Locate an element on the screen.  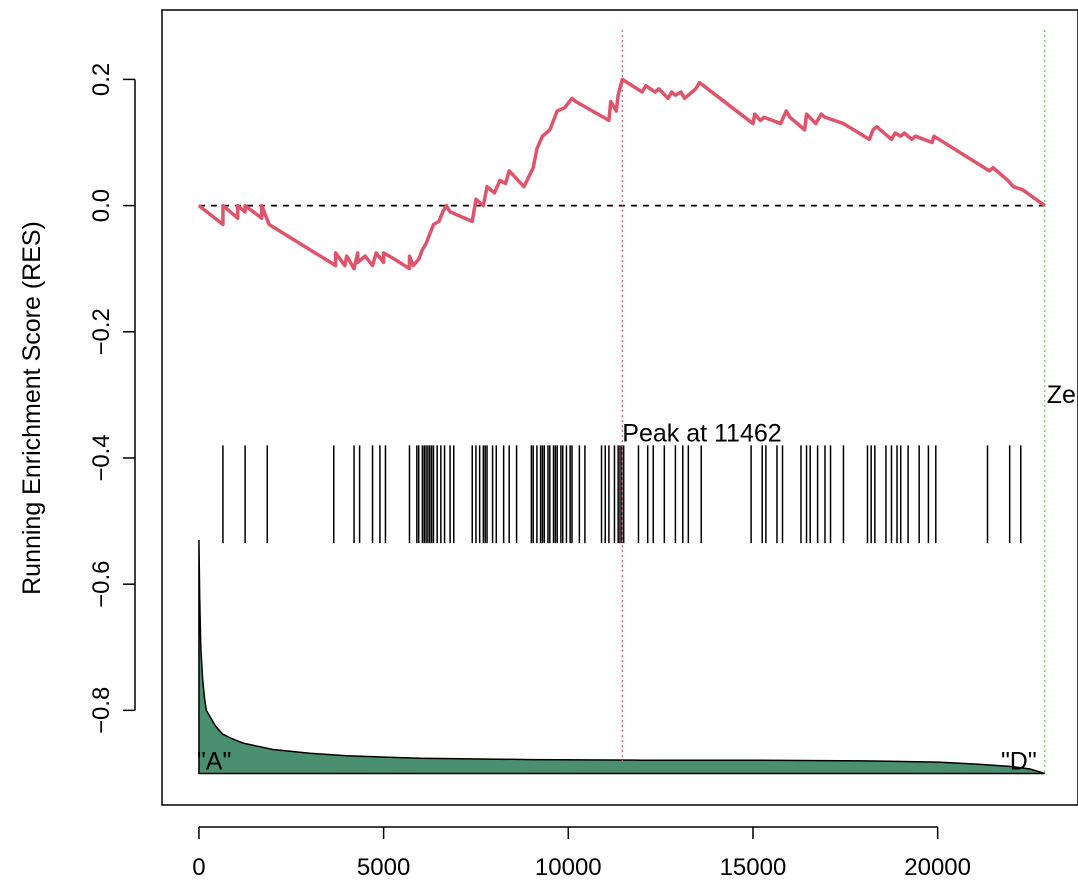
x-axis: 0 5000 10000 15000 20000 is located at coordinates (581, 853).